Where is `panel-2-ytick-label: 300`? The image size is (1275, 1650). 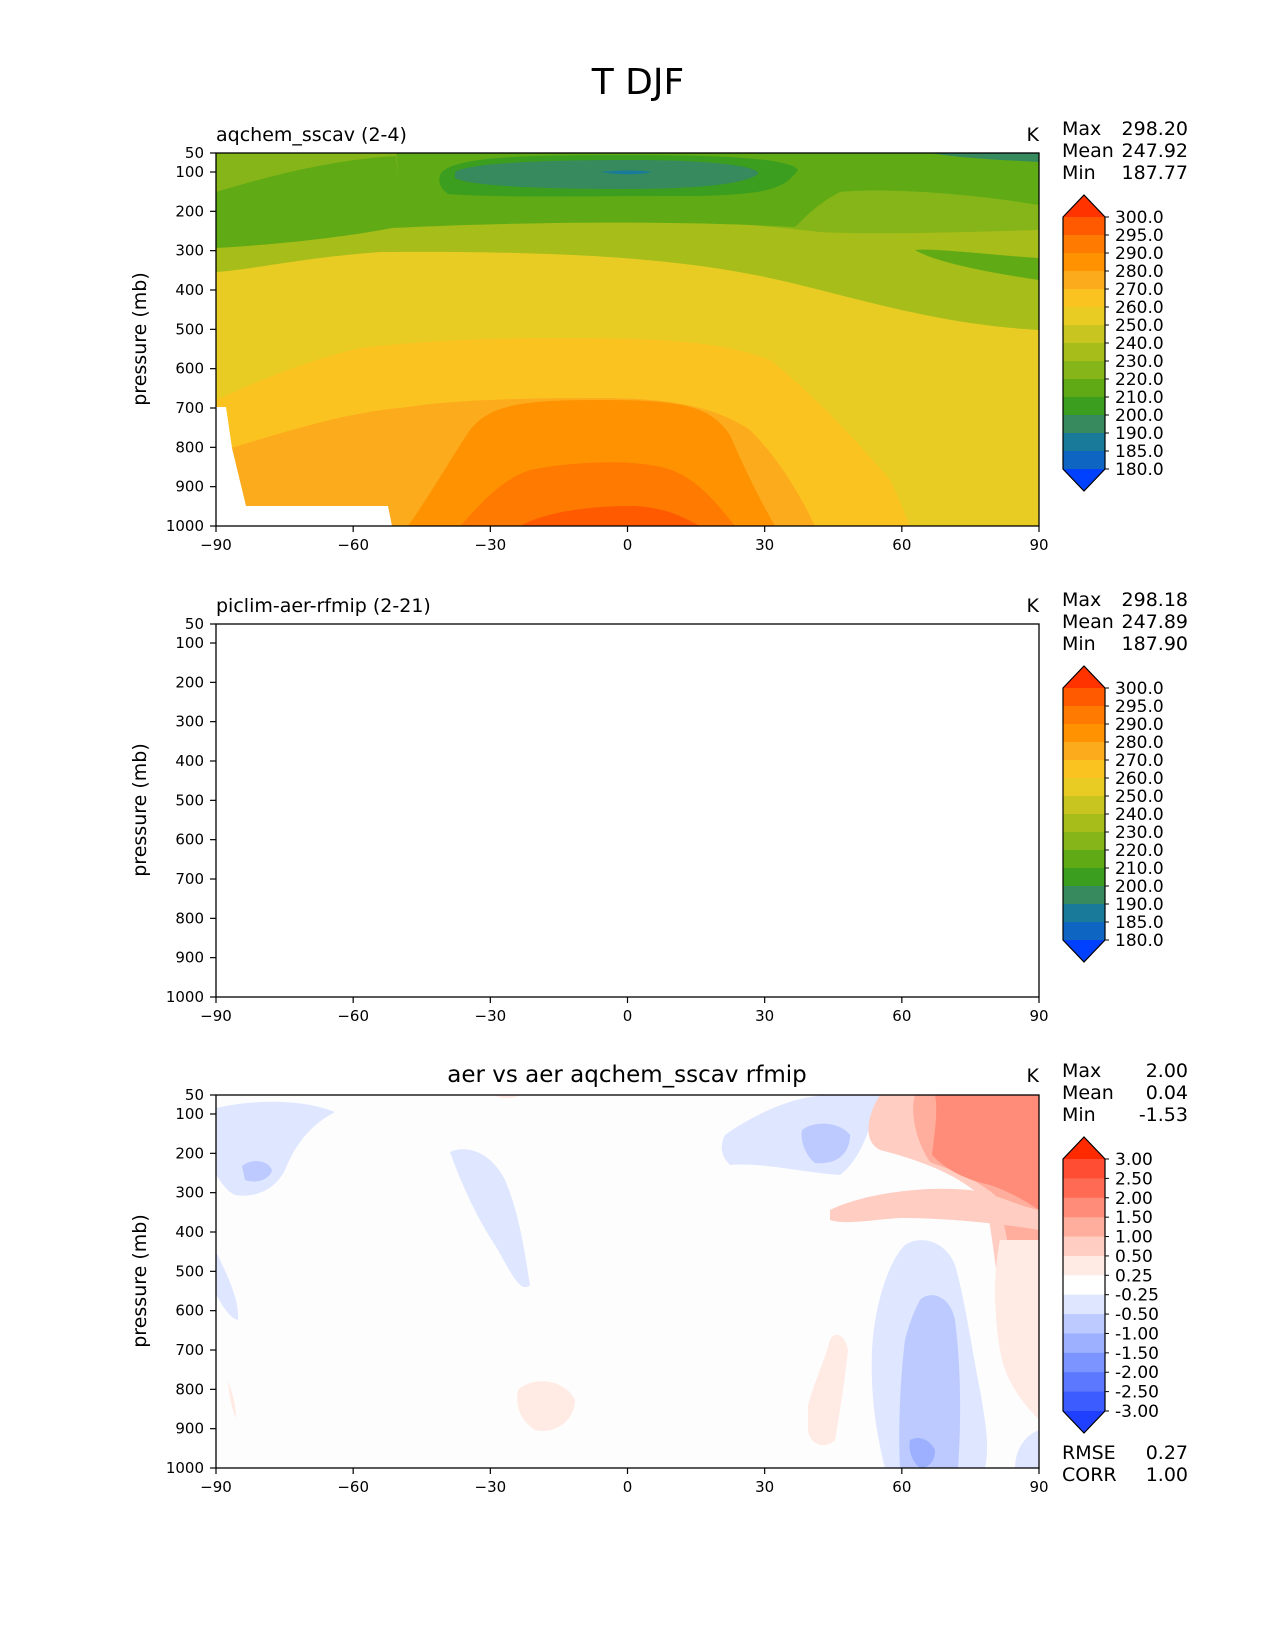
panel-2-ytick-label: 300 is located at coordinates (189, 722).